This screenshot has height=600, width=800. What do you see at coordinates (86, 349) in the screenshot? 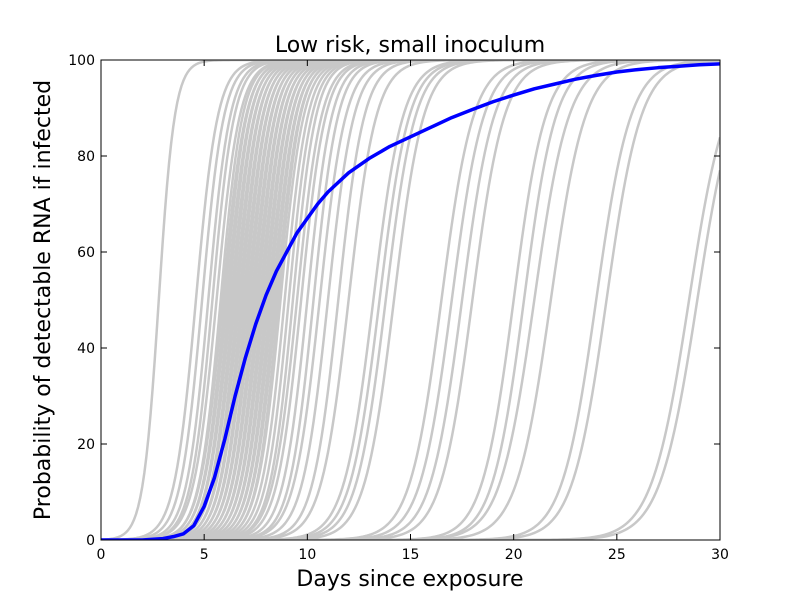
I see `y-tick-label: 40` at bounding box center [86, 349].